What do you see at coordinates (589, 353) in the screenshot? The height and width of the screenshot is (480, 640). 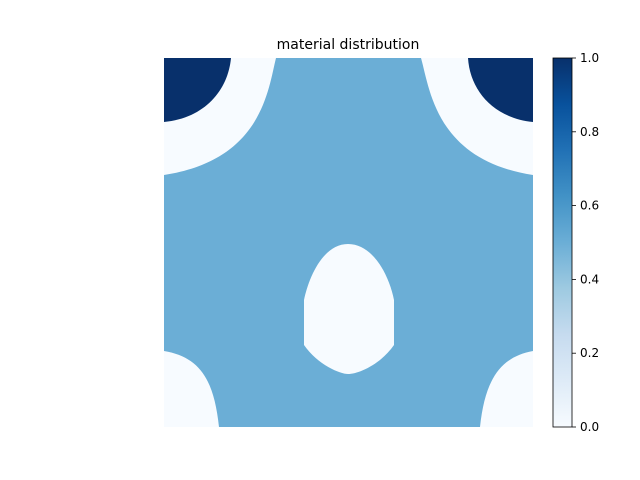 I see `colorbar-tick-label: 0.2` at bounding box center [589, 353].